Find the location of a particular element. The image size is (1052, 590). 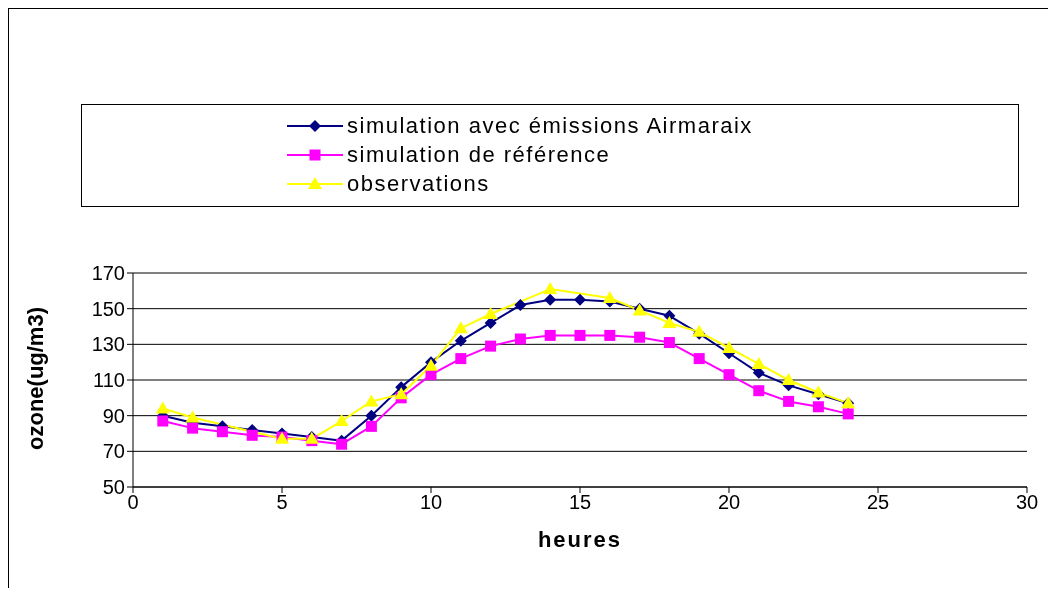

legend-label: simulation de référence is located at coordinates (479, 154).